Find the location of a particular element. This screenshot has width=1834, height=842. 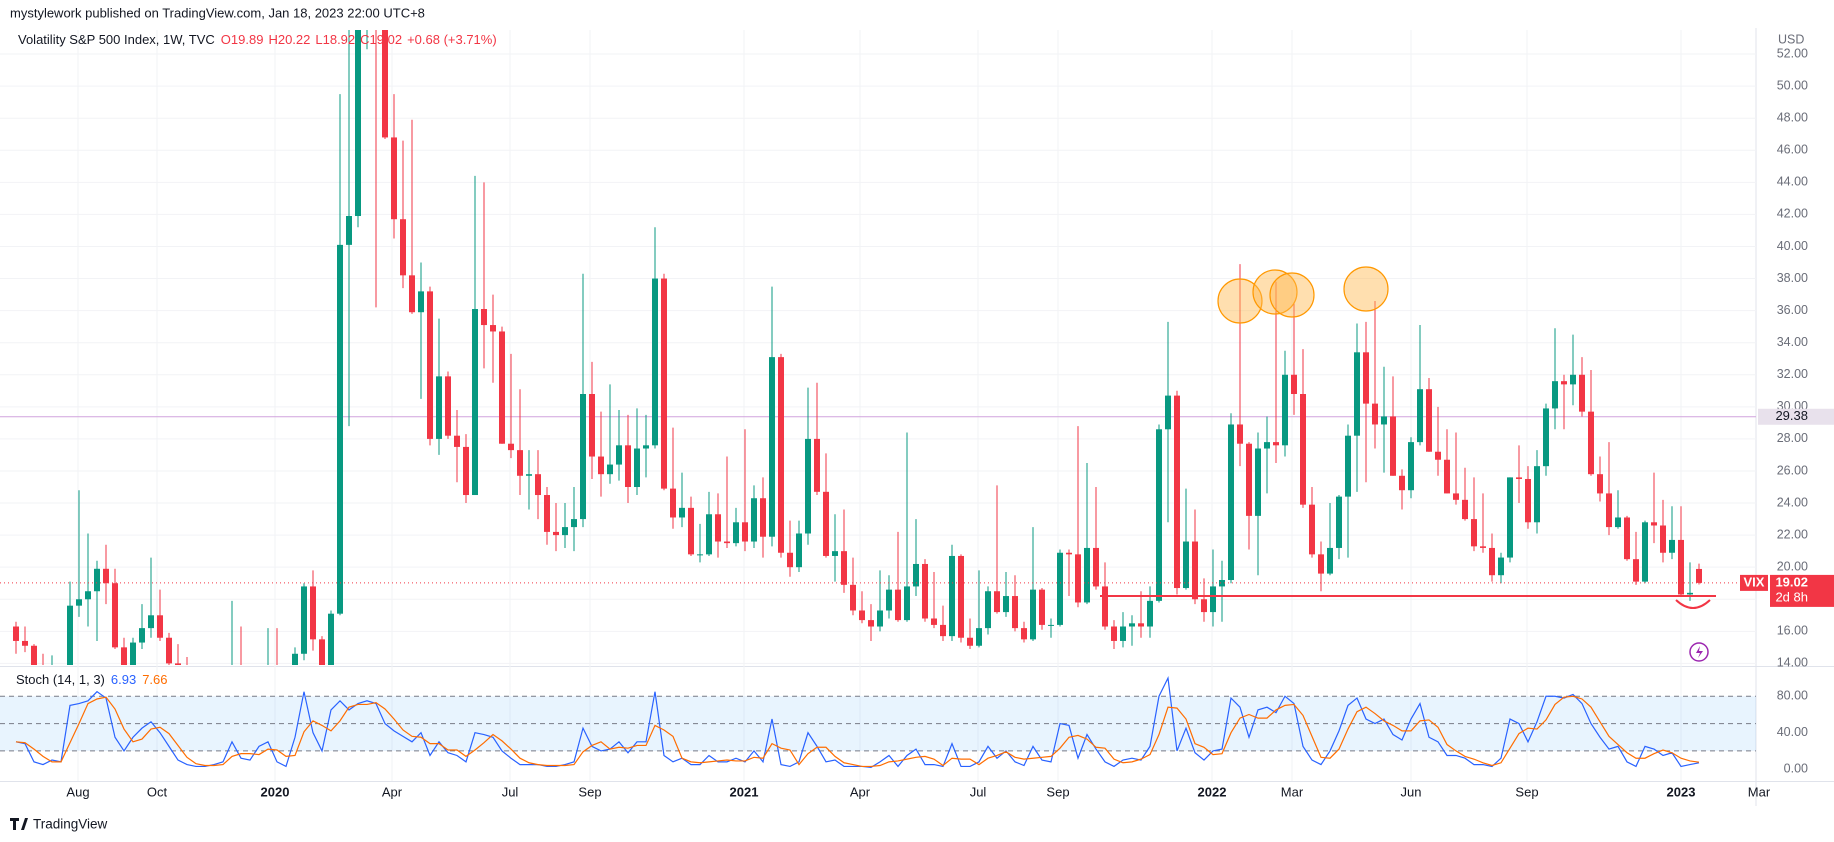

stoch-line is located at coordinates (857, 731).